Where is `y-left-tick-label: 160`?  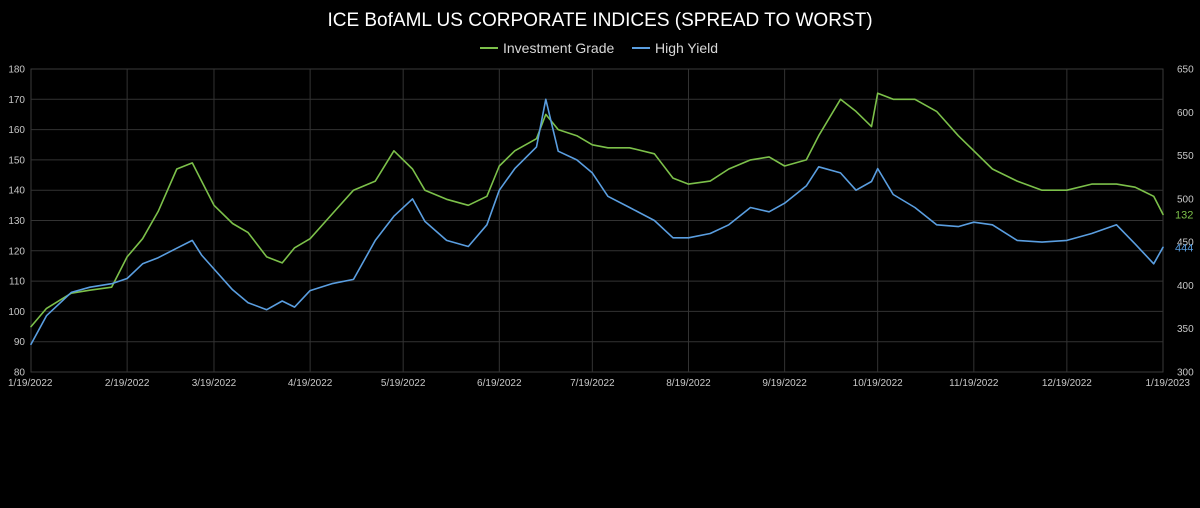
y-left-tick-label: 160 is located at coordinates (16, 130).